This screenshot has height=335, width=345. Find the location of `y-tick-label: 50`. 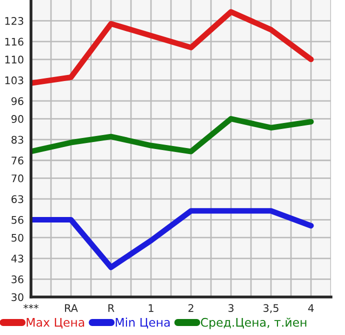

y-tick-label: 50 is located at coordinates (18, 238).